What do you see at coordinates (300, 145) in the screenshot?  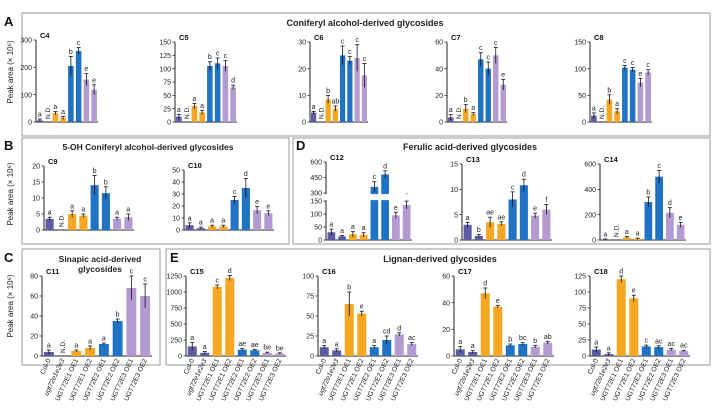 I see `panel-letter-d: D` at bounding box center [300, 145].